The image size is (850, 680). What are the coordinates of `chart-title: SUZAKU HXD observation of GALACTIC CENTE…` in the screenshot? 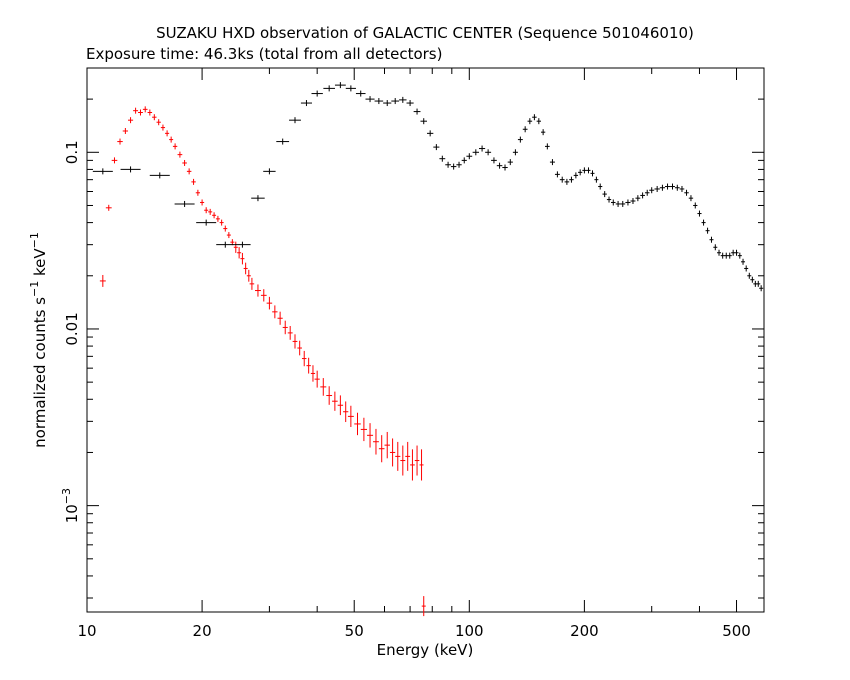 It's located at (425, 33).